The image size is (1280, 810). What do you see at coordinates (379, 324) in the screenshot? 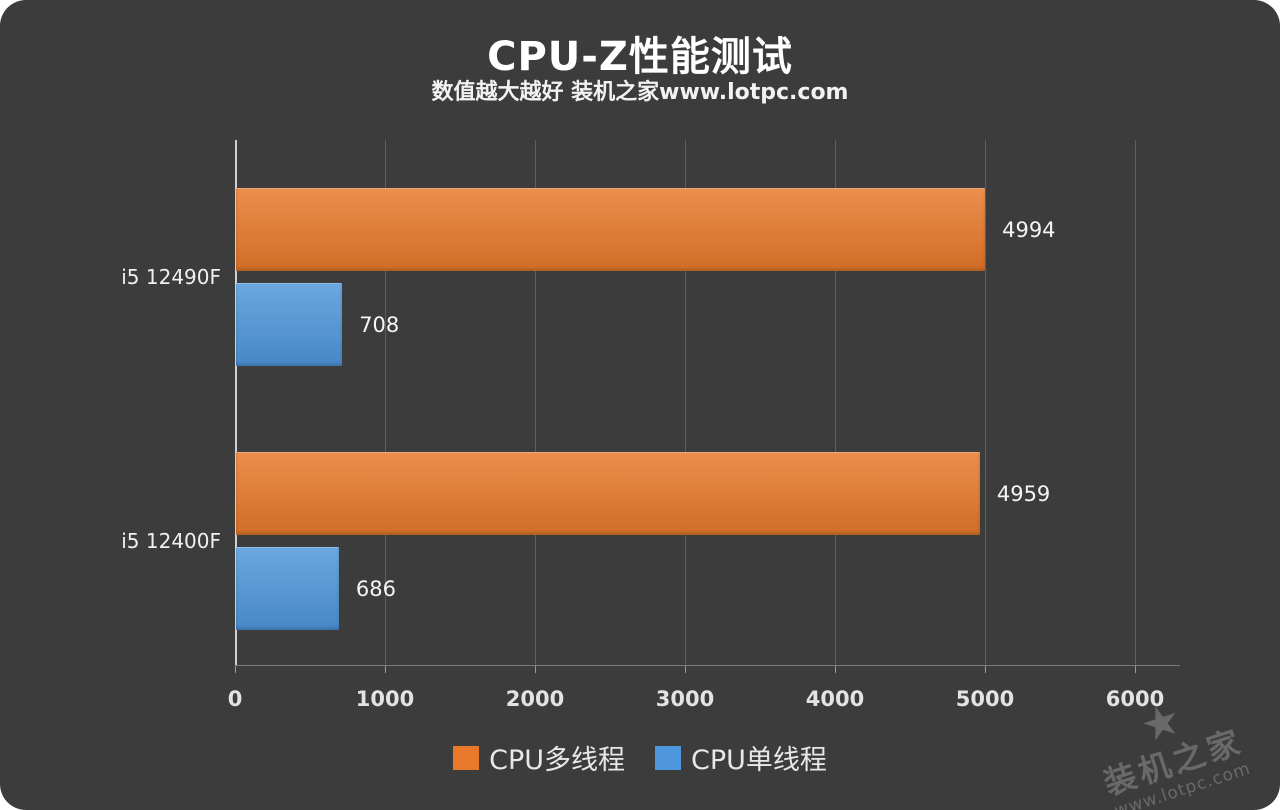
I see `value-label: 708` at bounding box center [379, 324].